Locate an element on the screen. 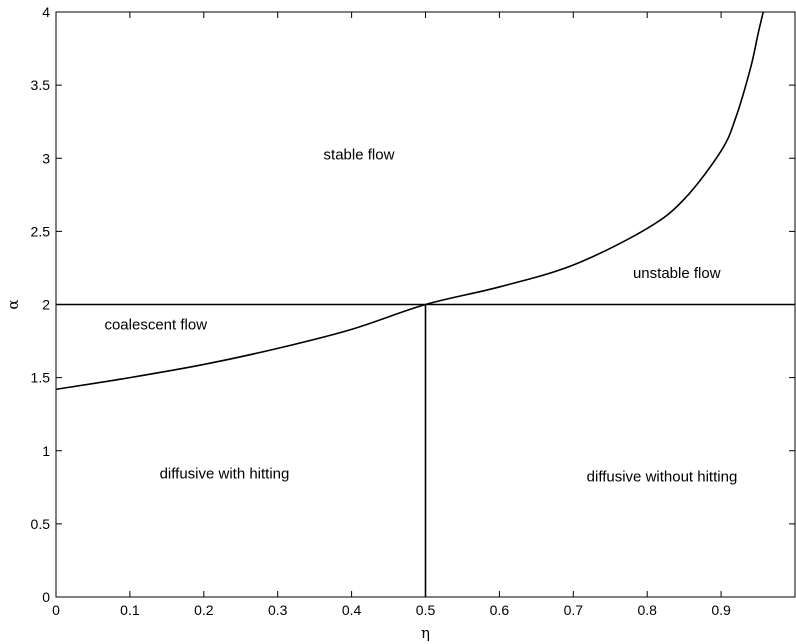 Image resolution: width=796 pixels, height=644 pixels. region-label: unstable flow is located at coordinates (677, 273).